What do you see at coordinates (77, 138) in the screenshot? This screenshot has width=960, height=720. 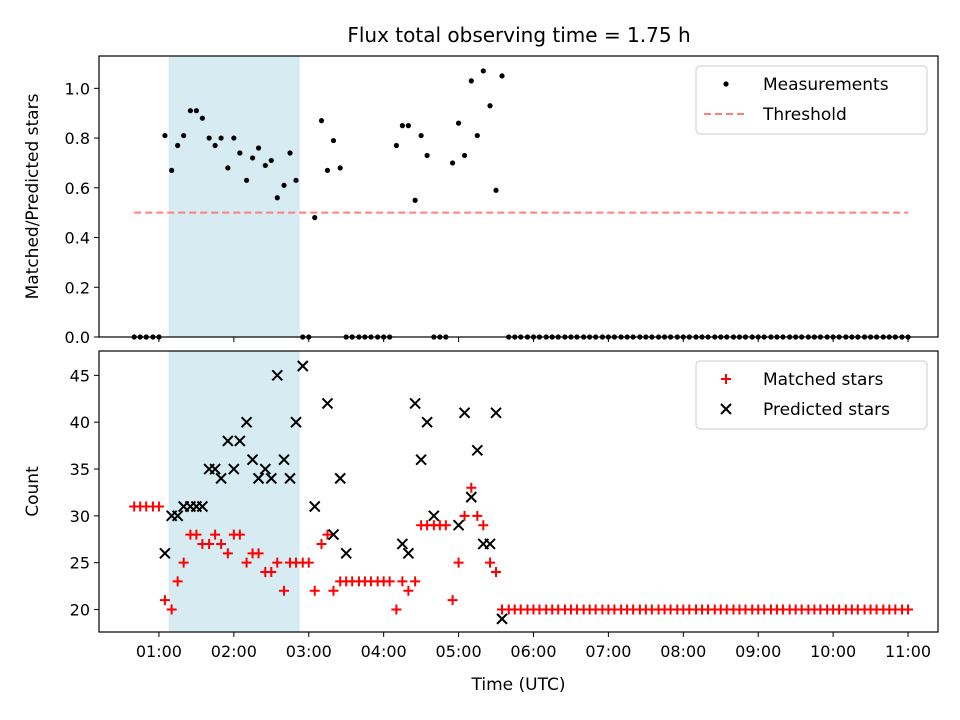 I see `y-tick-label: 0.8` at bounding box center [77, 138].